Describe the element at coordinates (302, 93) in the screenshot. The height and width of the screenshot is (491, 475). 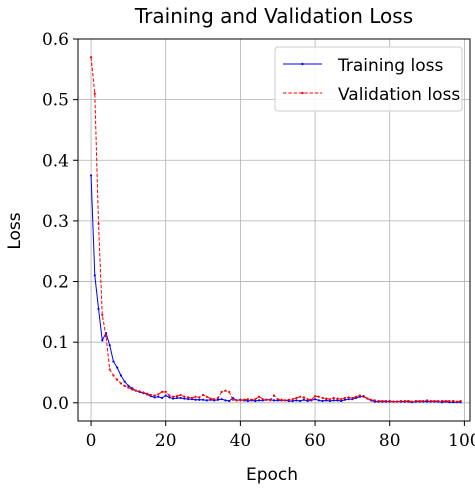
I see `legend-marker-validation` at that location.